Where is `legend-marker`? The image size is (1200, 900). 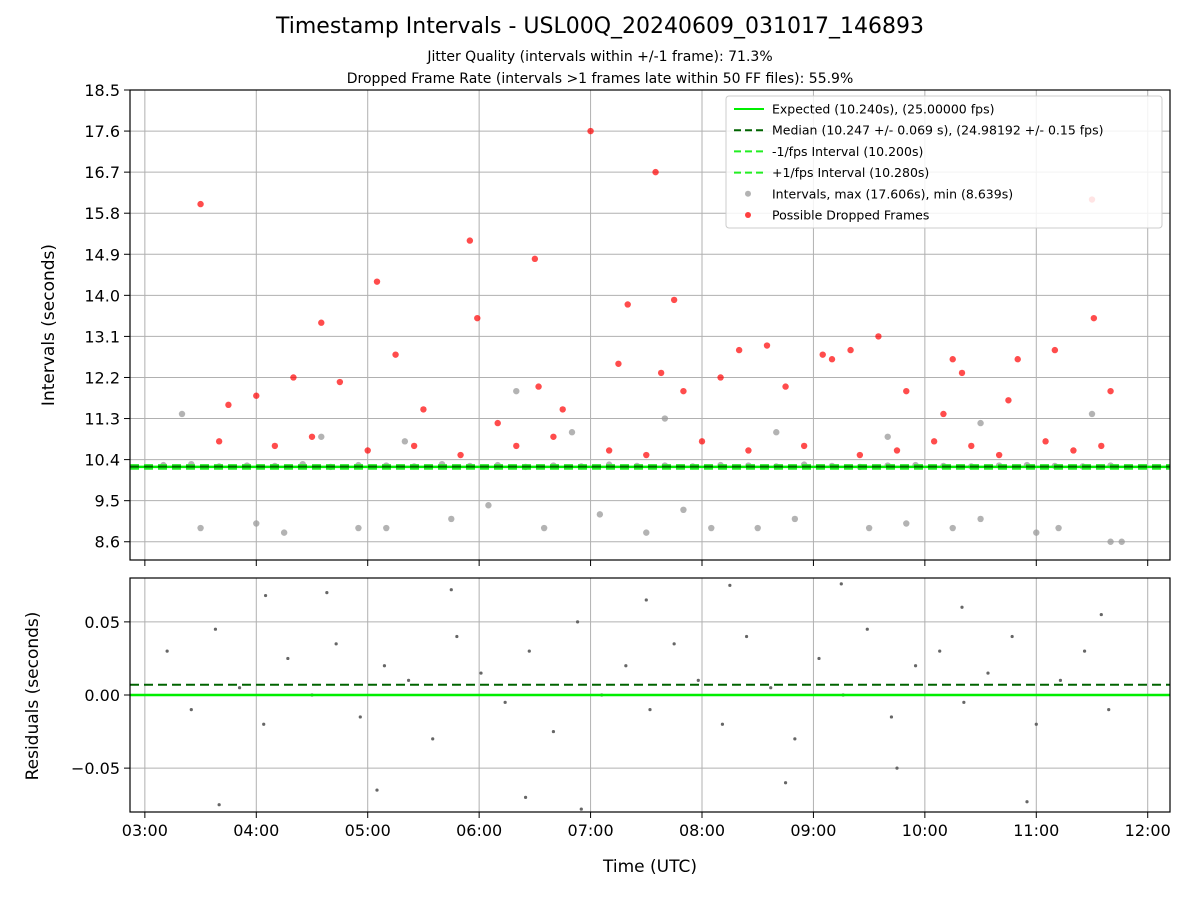 legend-marker is located at coordinates (748, 193).